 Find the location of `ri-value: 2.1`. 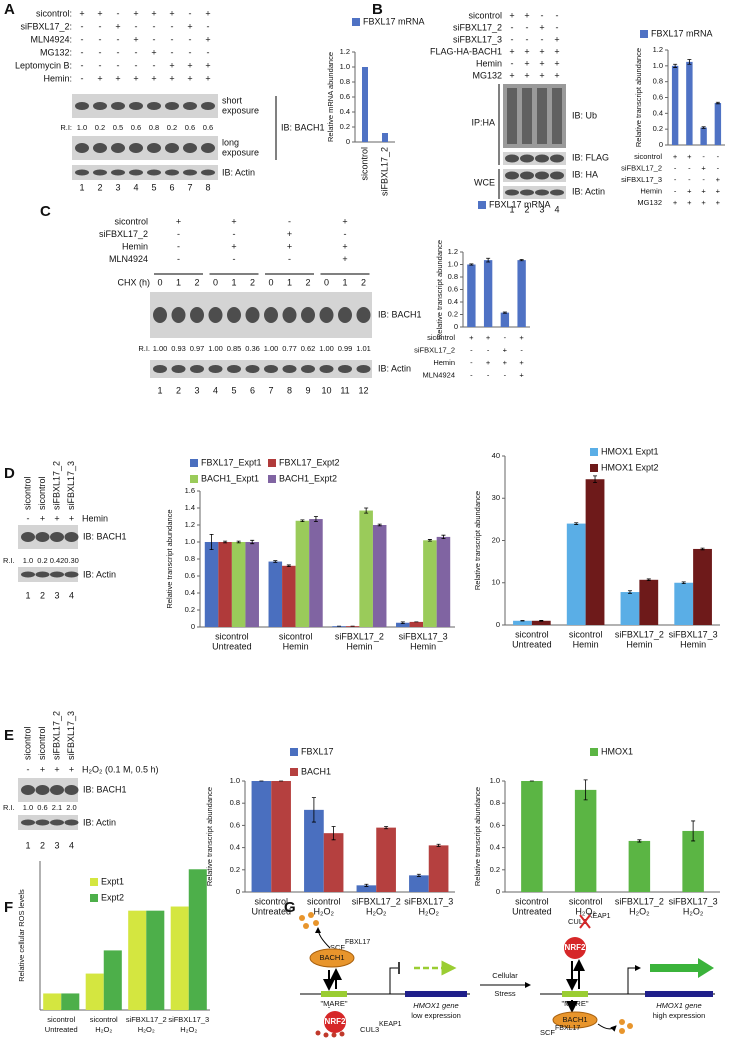

ri-value: 2.1 is located at coordinates (57, 807).